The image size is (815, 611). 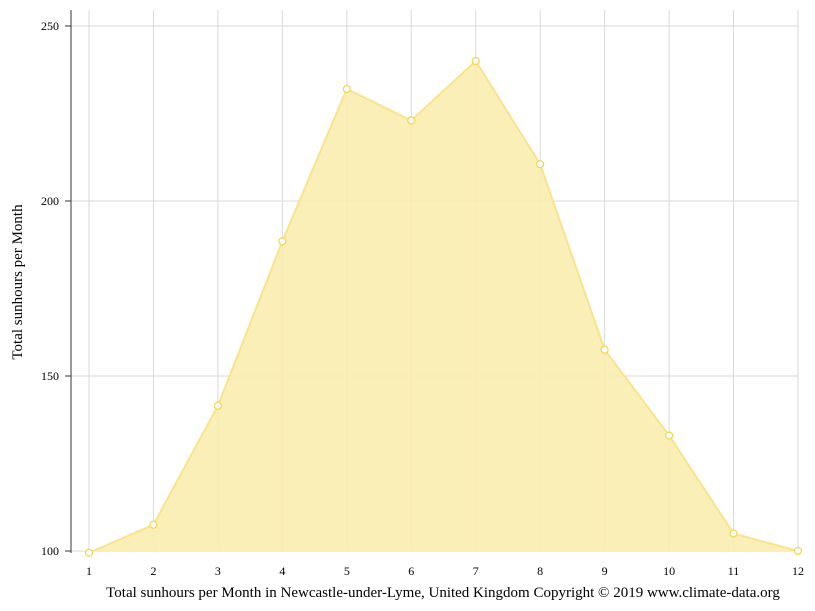 I want to click on x-tick-label: 9, so click(x=605, y=571).